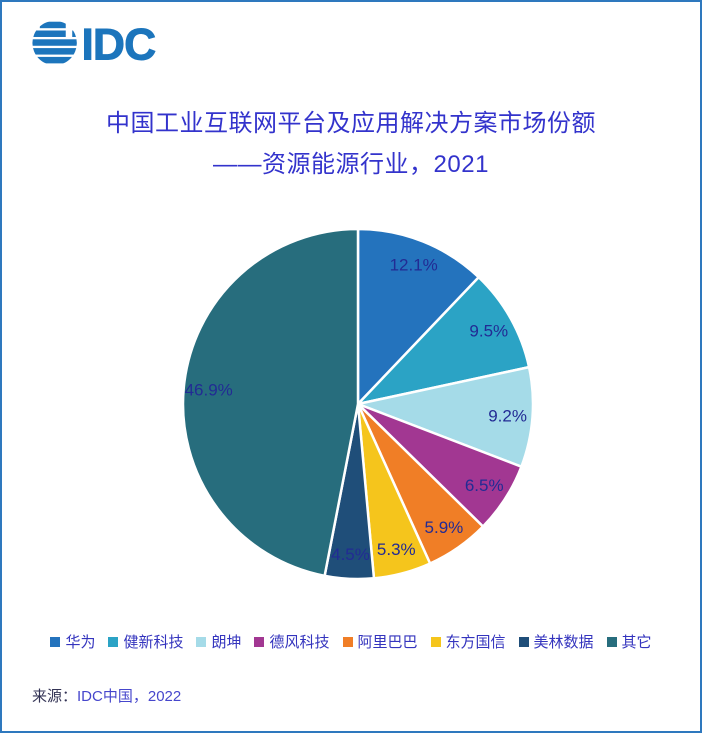  Describe the element at coordinates (636, 642) in the screenshot. I see `legend-label: 其它` at that location.